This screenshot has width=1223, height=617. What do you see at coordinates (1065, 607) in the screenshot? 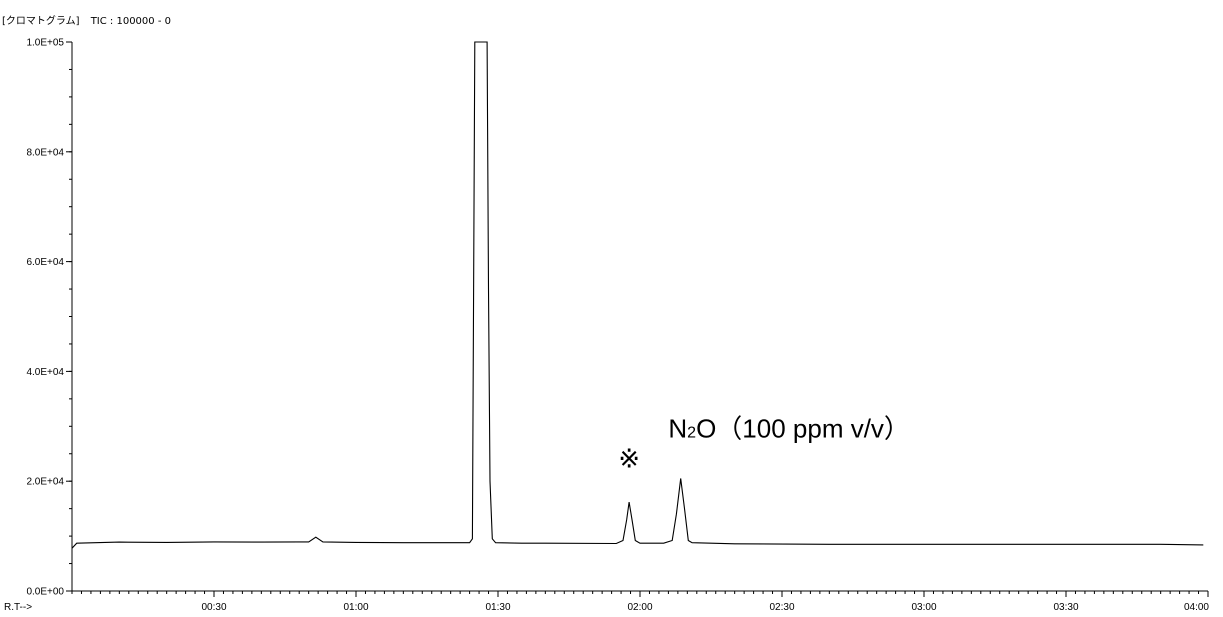
I see `x-tick-label: 03:30` at bounding box center [1065, 607].